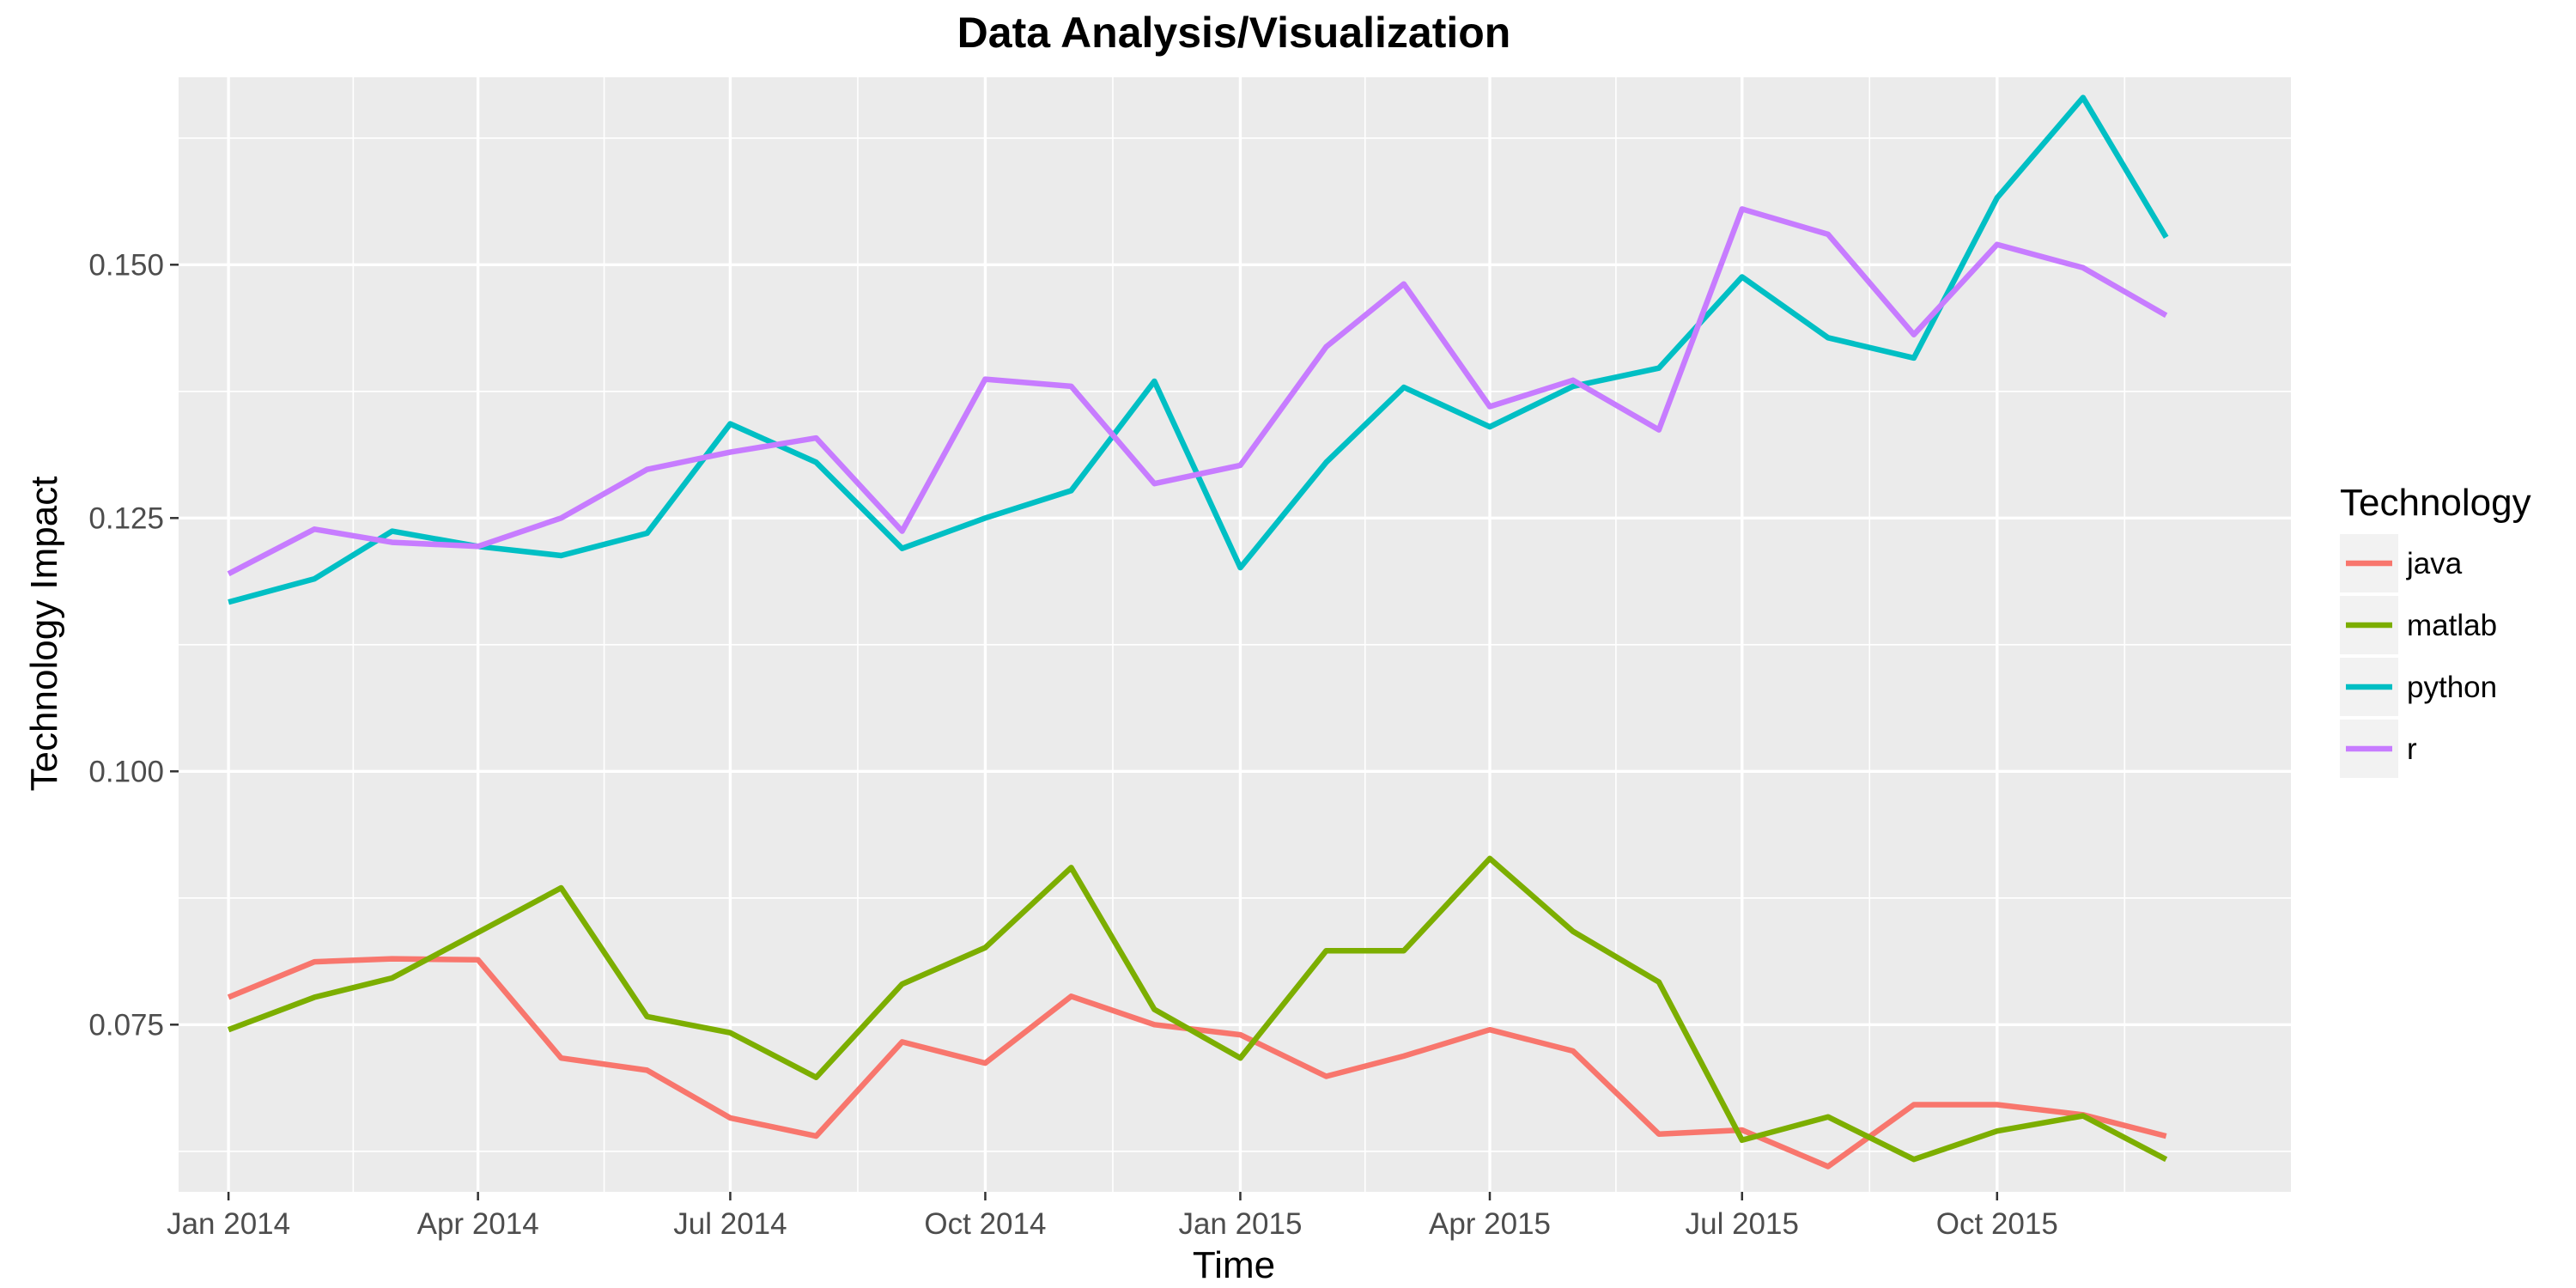 This screenshot has height=1288, width=2576. What do you see at coordinates (229, 1224) in the screenshot?
I see `x-tick-label: Jan 2014` at bounding box center [229, 1224].